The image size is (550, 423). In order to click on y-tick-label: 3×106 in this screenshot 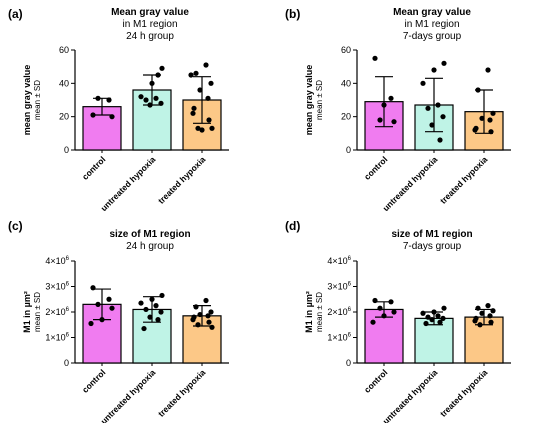, I will do `click(339, 287)`.